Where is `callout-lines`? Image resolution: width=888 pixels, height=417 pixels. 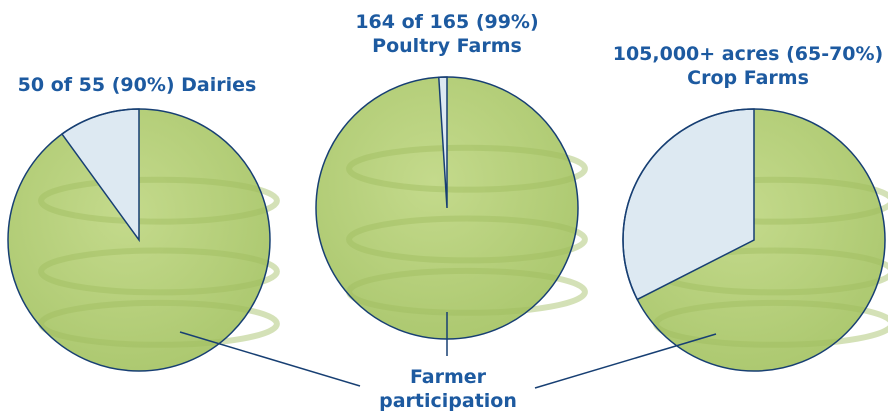 callout-lines is located at coordinates (448, 350).